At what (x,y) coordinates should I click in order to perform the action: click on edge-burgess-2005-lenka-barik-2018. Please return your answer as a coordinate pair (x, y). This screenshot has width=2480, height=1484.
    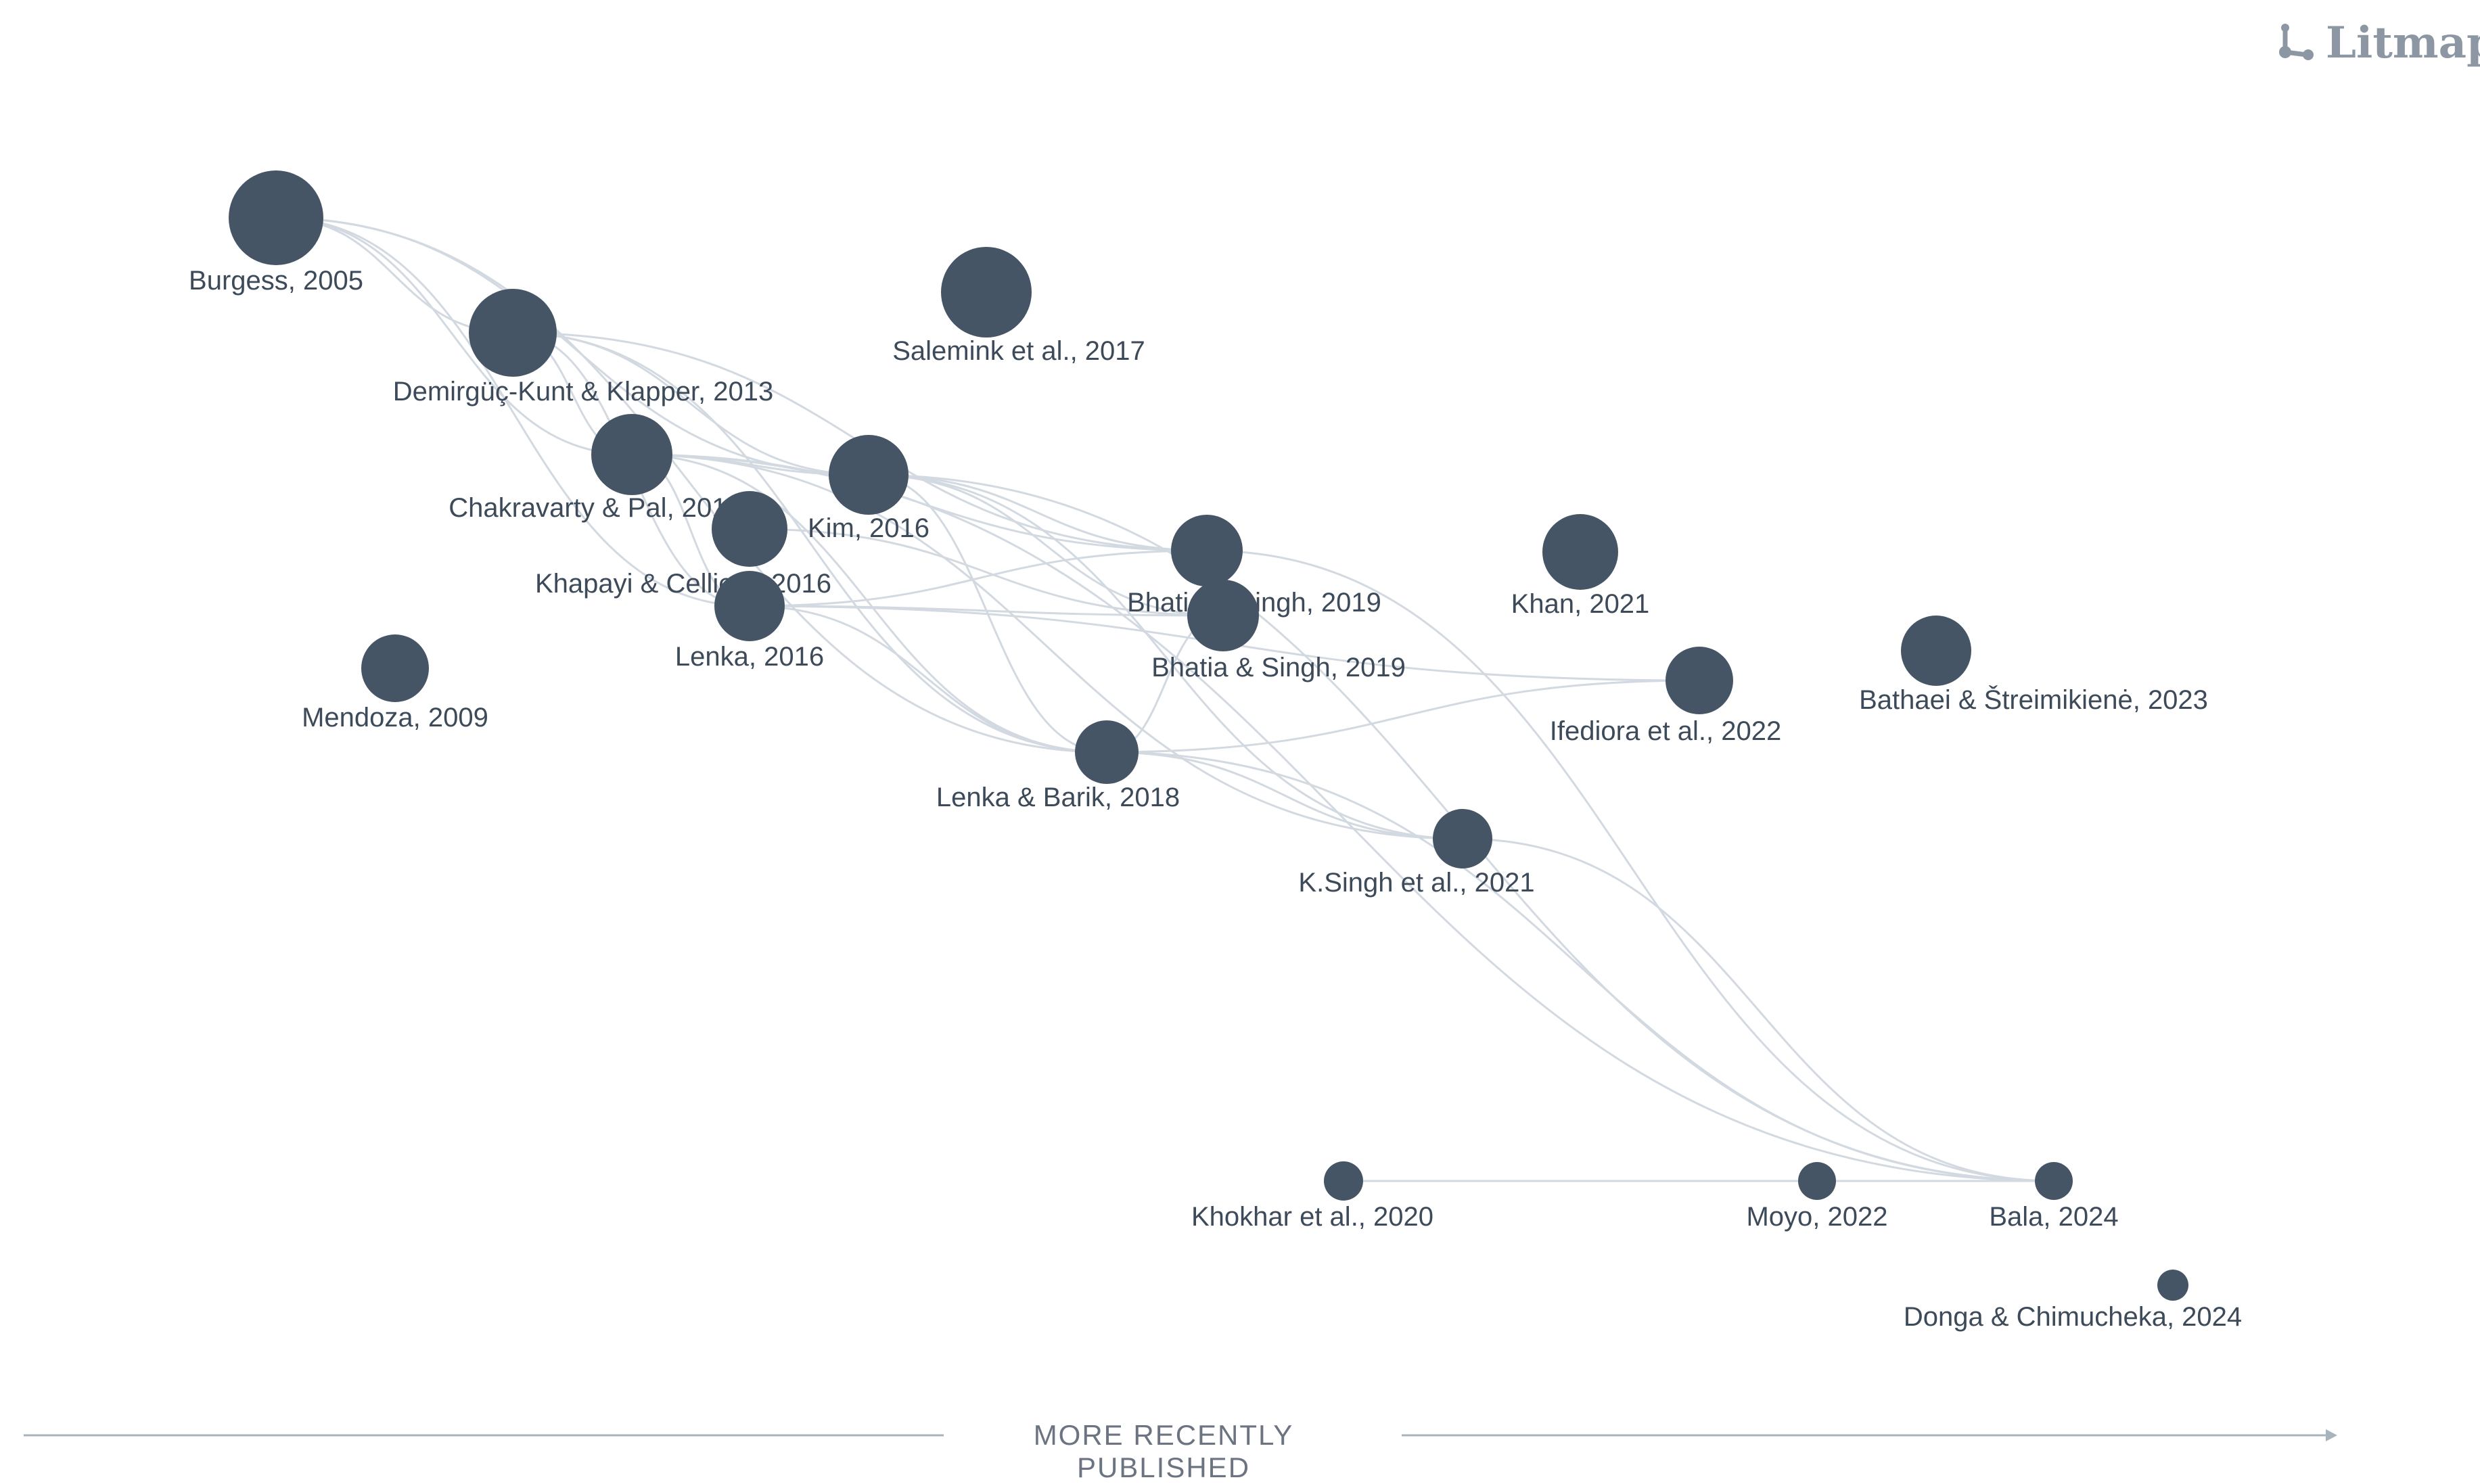
    Looking at the image, I should click on (691, 484).